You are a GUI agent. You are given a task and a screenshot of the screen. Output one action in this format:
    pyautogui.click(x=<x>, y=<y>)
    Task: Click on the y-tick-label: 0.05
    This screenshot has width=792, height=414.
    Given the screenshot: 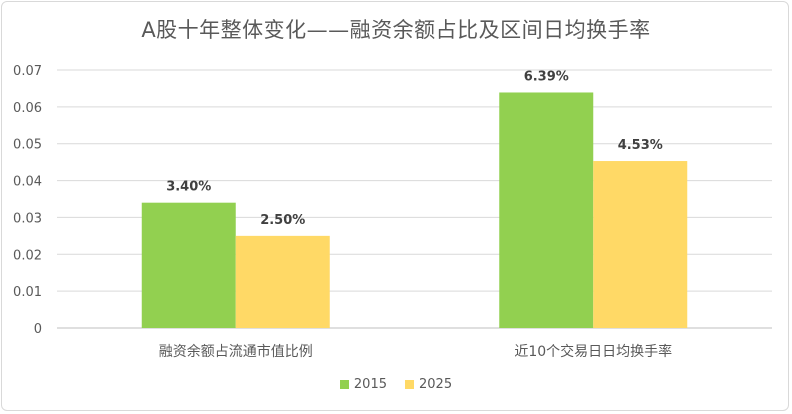 What is the action you would take?
    pyautogui.click(x=27, y=145)
    